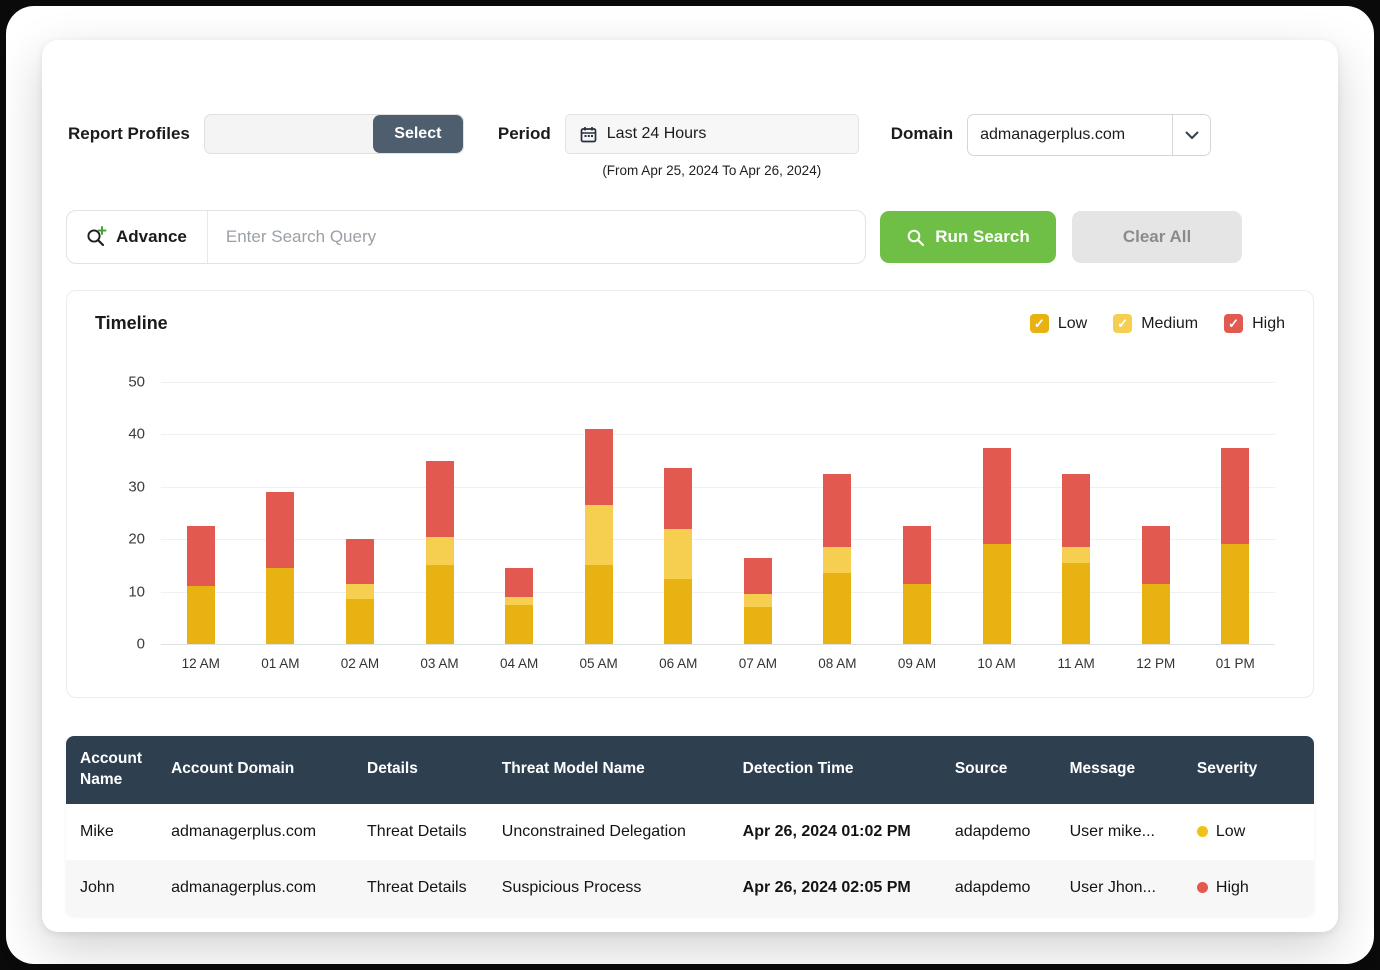 The width and height of the screenshot is (1380, 970). I want to click on report-profiles-field: Select, so click(333, 134).